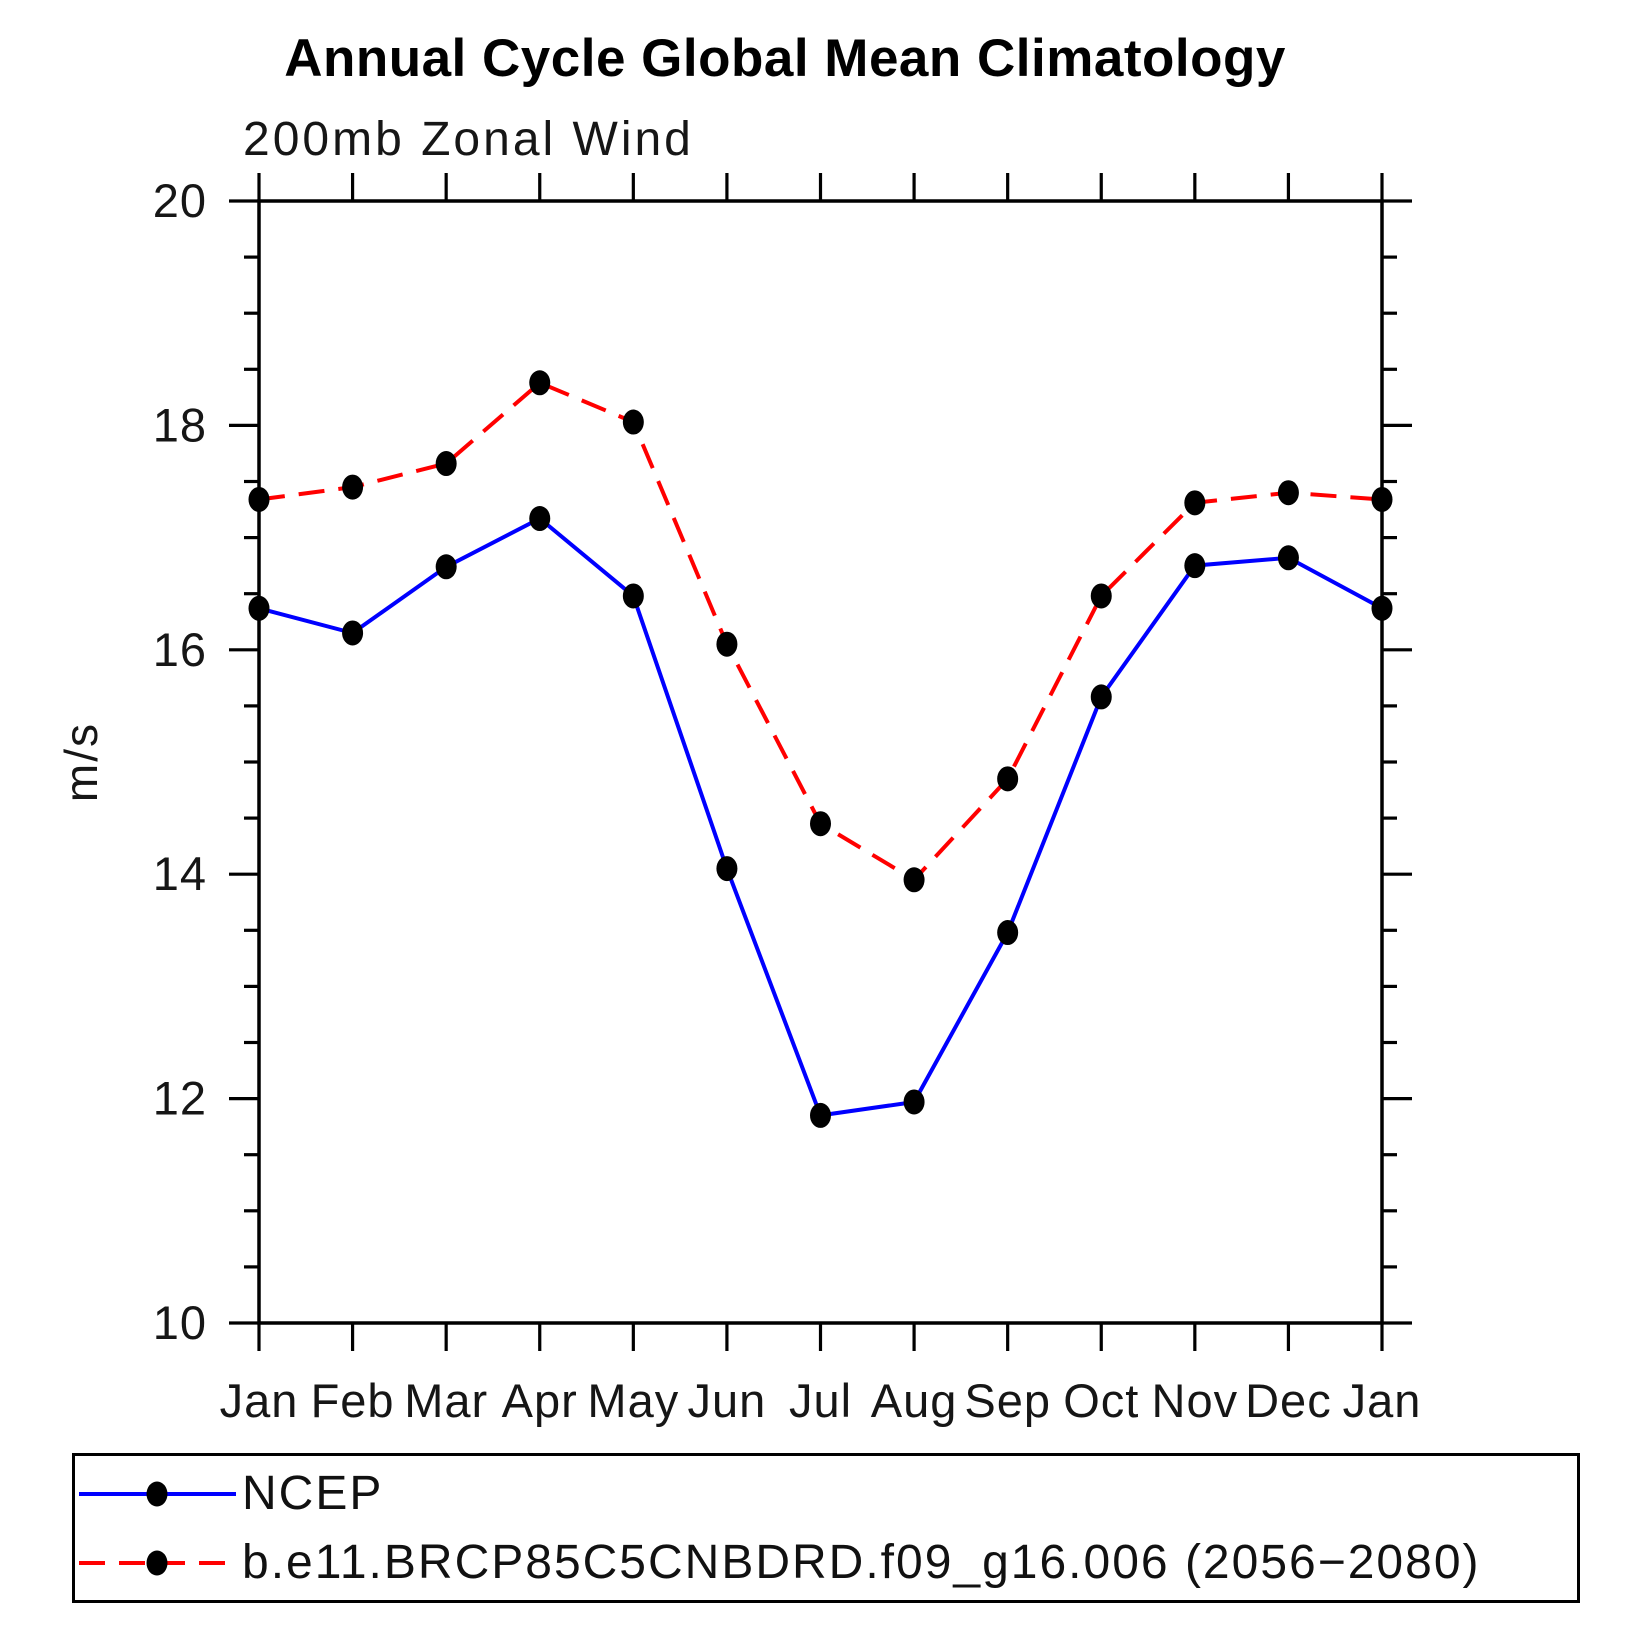  Describe the element at coordinates (468, 139) in the screenshot. I see `chart-subtitle: 200mb Zonal Wind` at that location.